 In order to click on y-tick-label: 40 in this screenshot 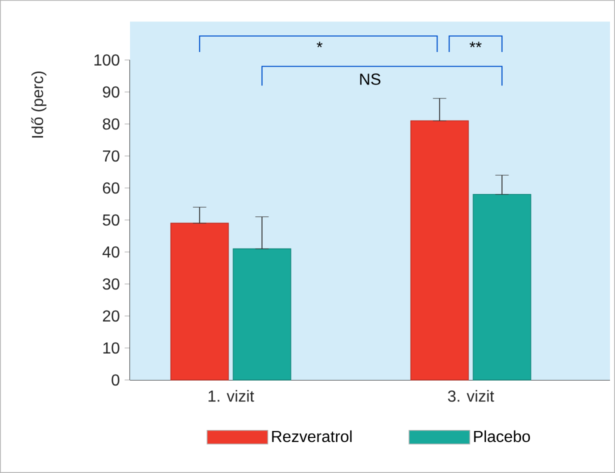, I will do `click(111, 252)`.